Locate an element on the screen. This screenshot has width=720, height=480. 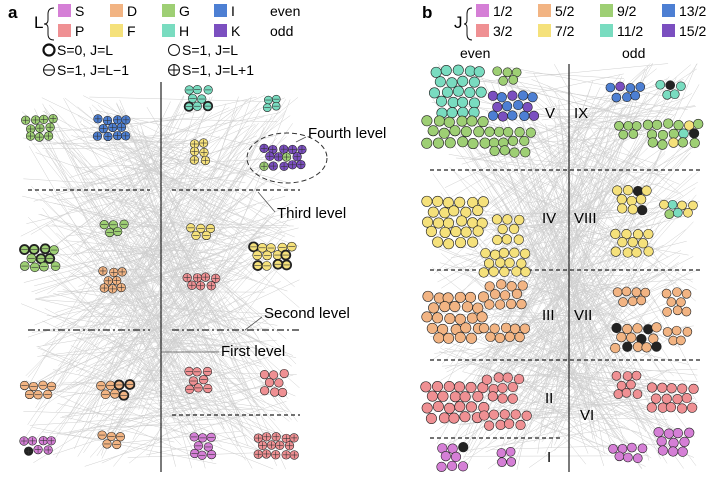
panel-a-parity-even: even is located at coordinates (285, 11).